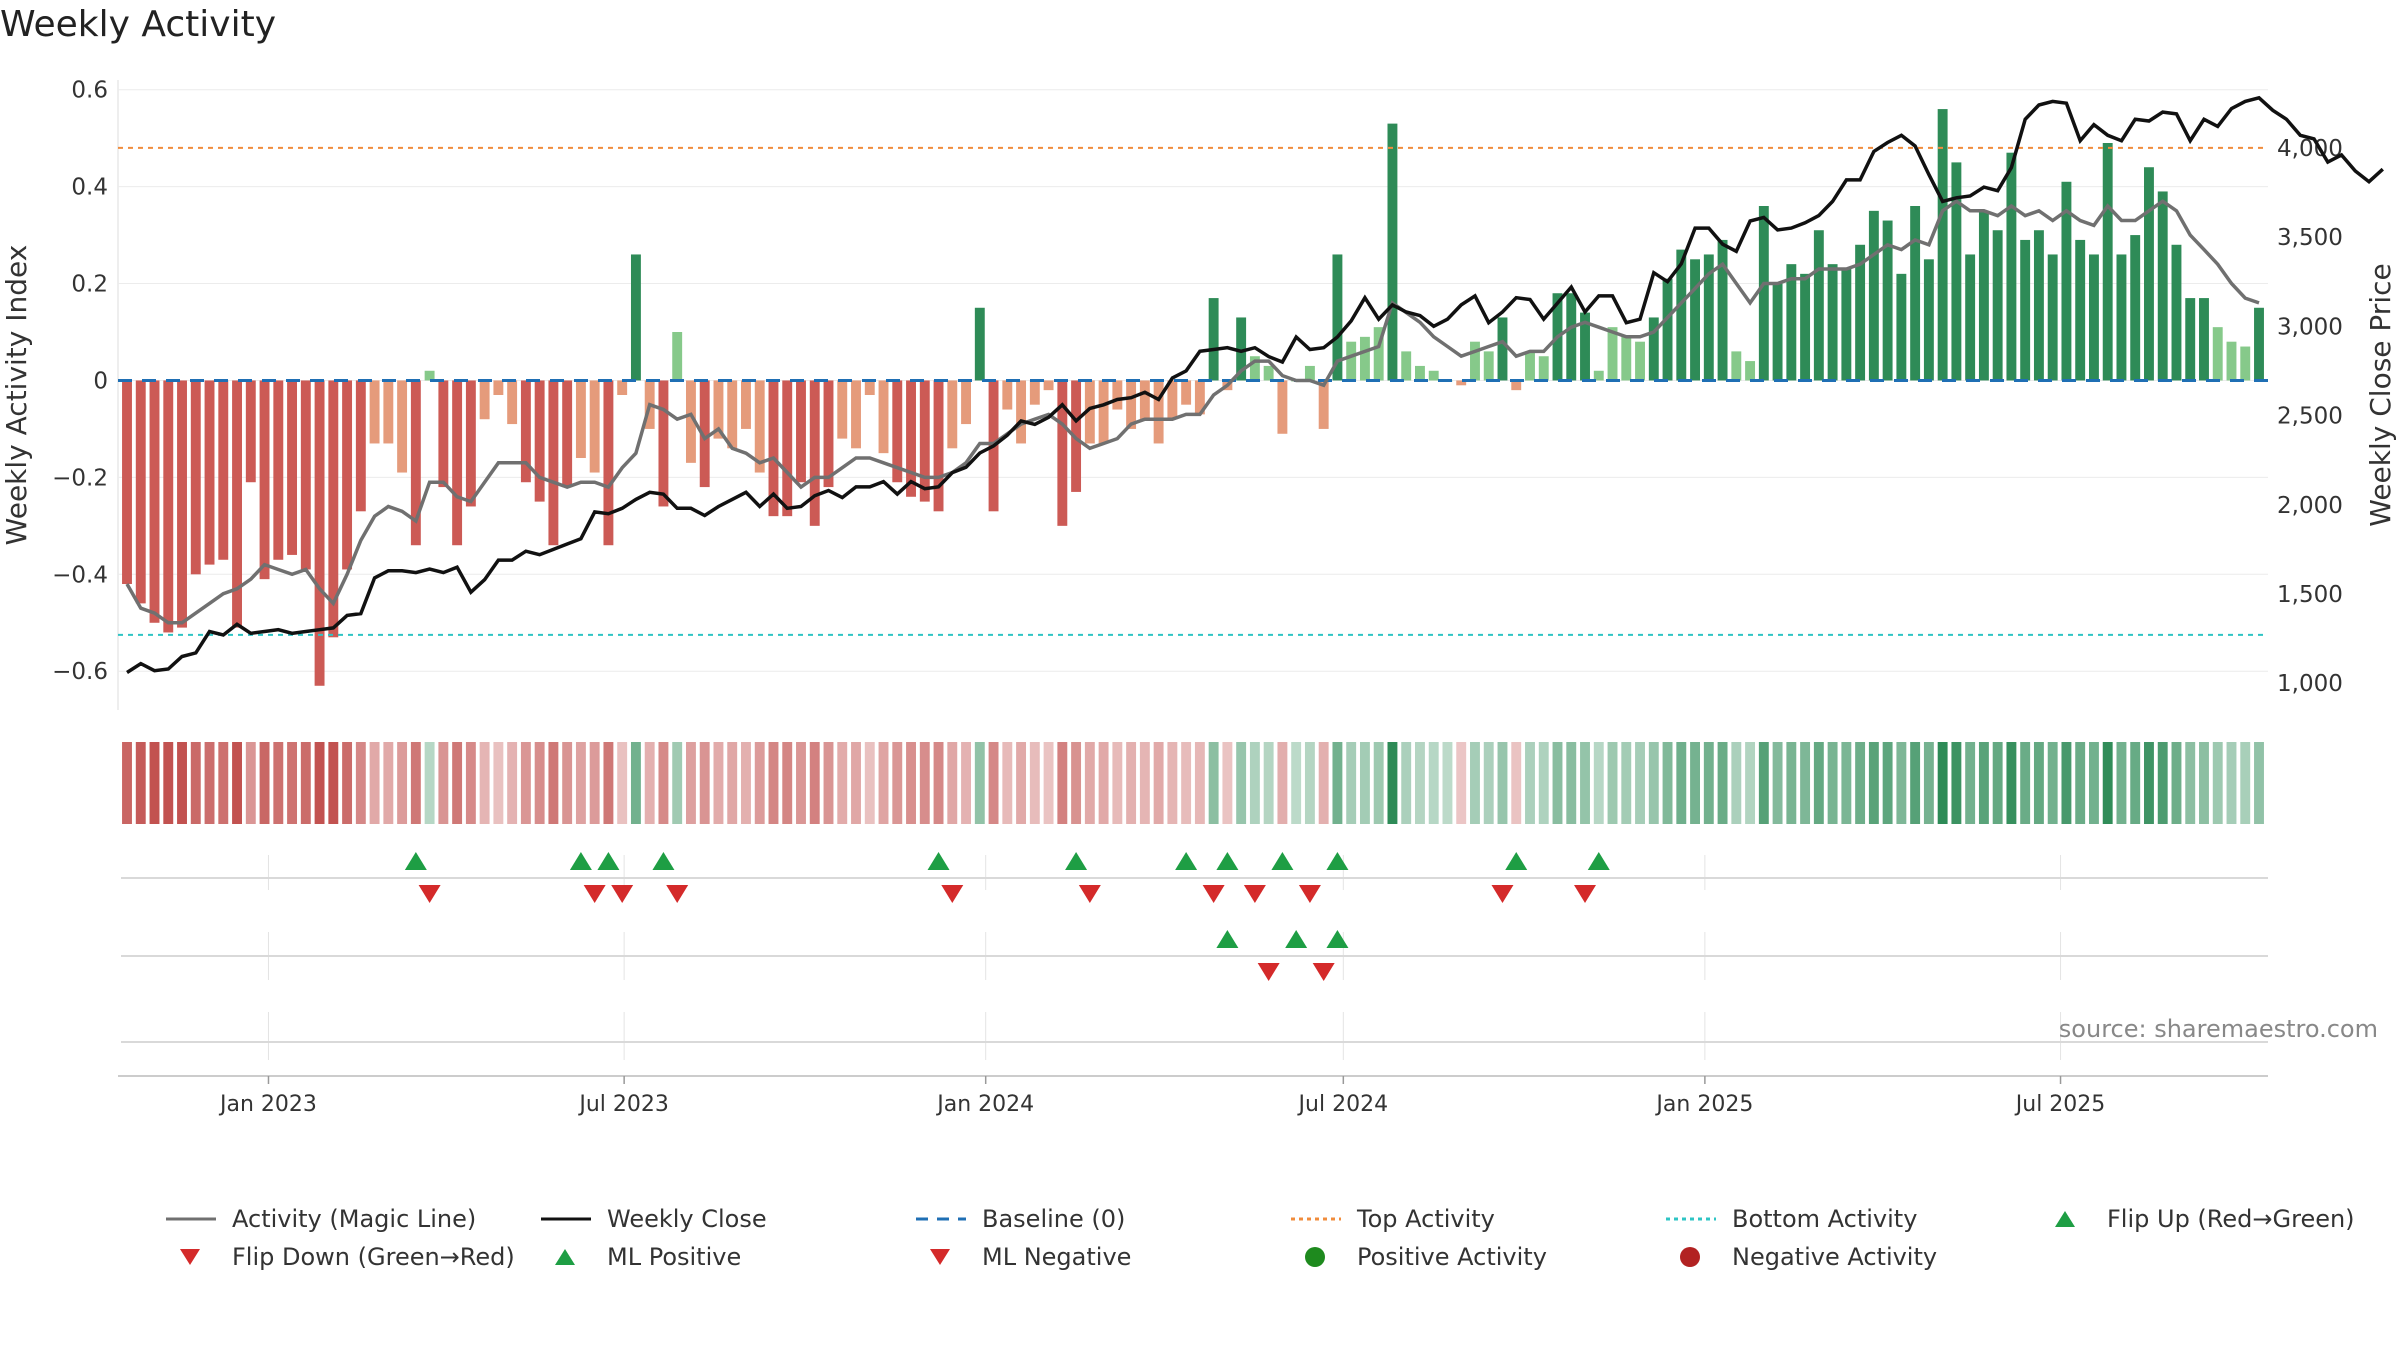  Describe the element at coordinates (623, 1104) in the screenshot. I see `x-tick-label-1: Jul 2023` at that location.